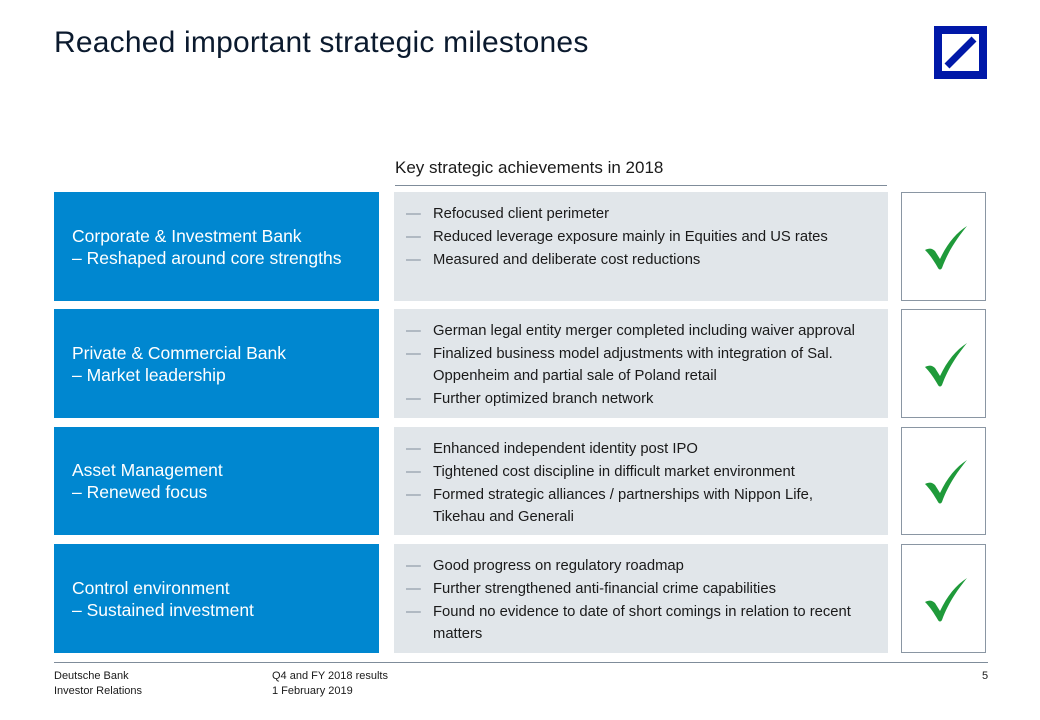 This screenshot has width=1040, height=720. Describe the element at coordinates (179, 352) in the screenshot. I see `category-name: Private & Commercial Bank` at that location.